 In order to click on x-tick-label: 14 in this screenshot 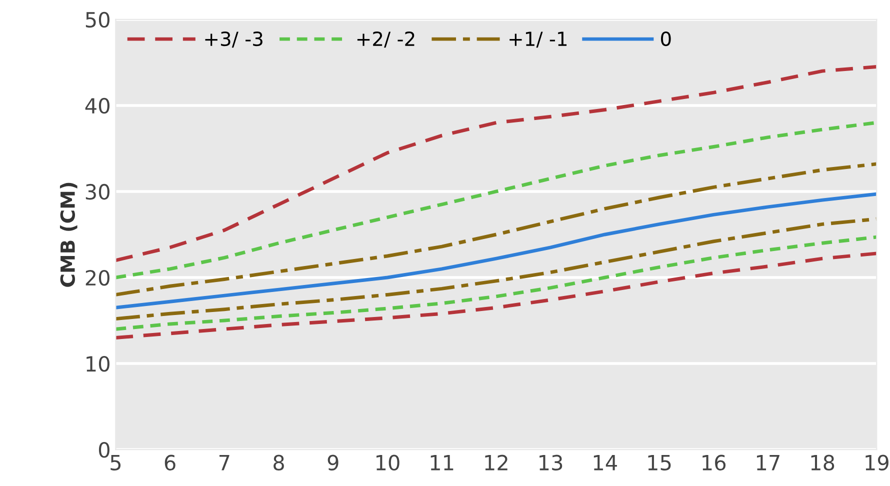, I will do `click(605, 462)`.